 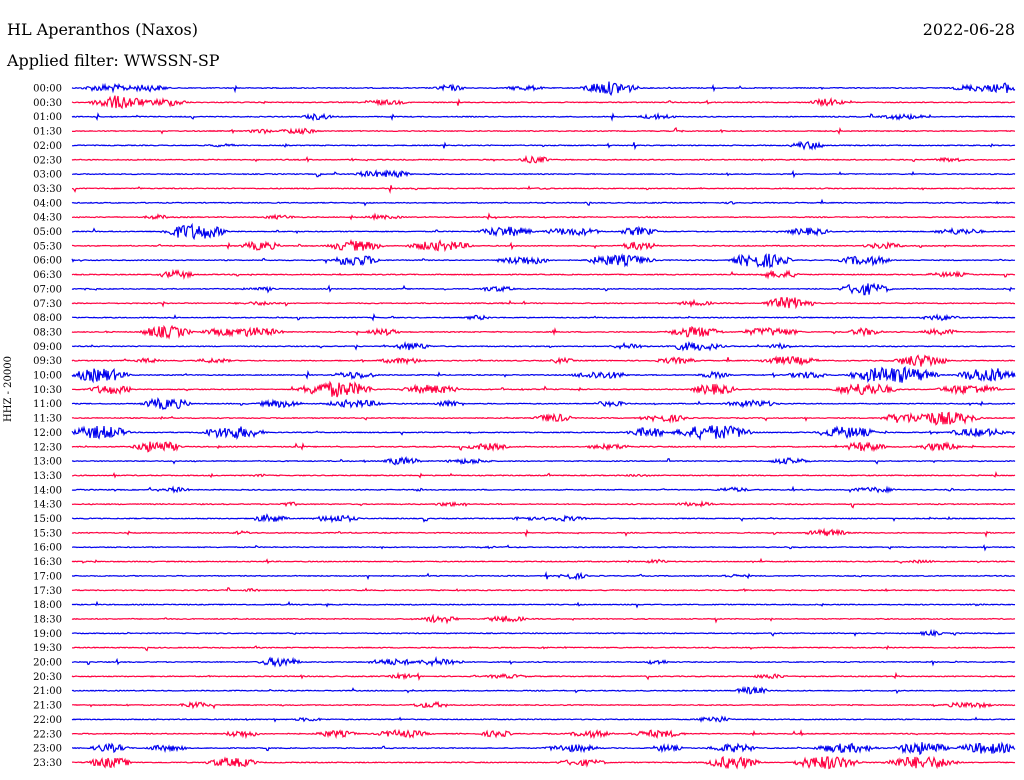 I want to click on time-tick-label: 09:00, so click(x=47, y=347).